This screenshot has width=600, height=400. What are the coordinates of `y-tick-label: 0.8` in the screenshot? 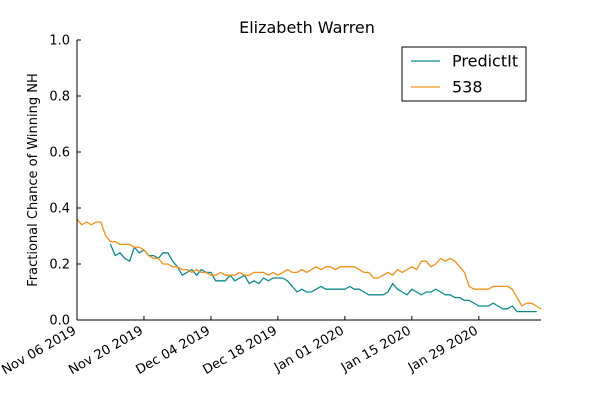 It's located at (59, 97).